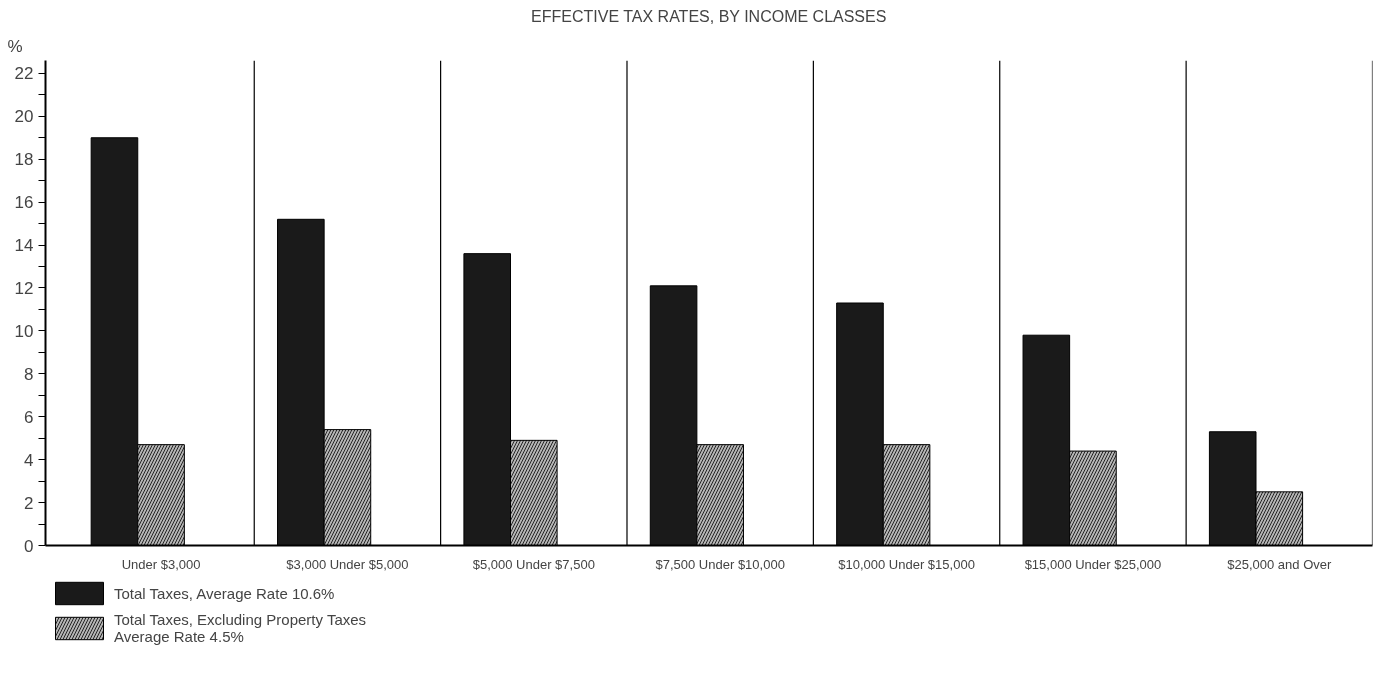 This screenshot has width=1385, height=694. What do you see at coordinates (29, 374) in the screenshot?
I see `y-tick-label: 8` at bounding box center [29, 374].